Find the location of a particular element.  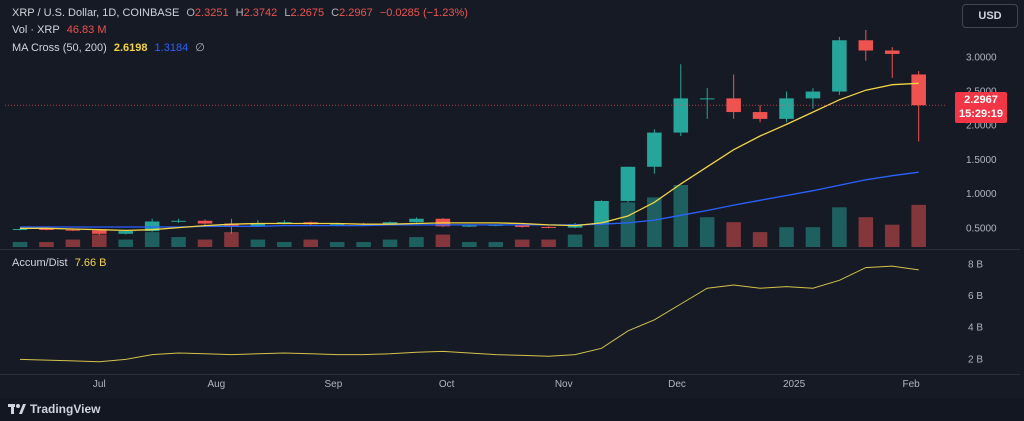

ma200-line is located at coordinates (469, 199).